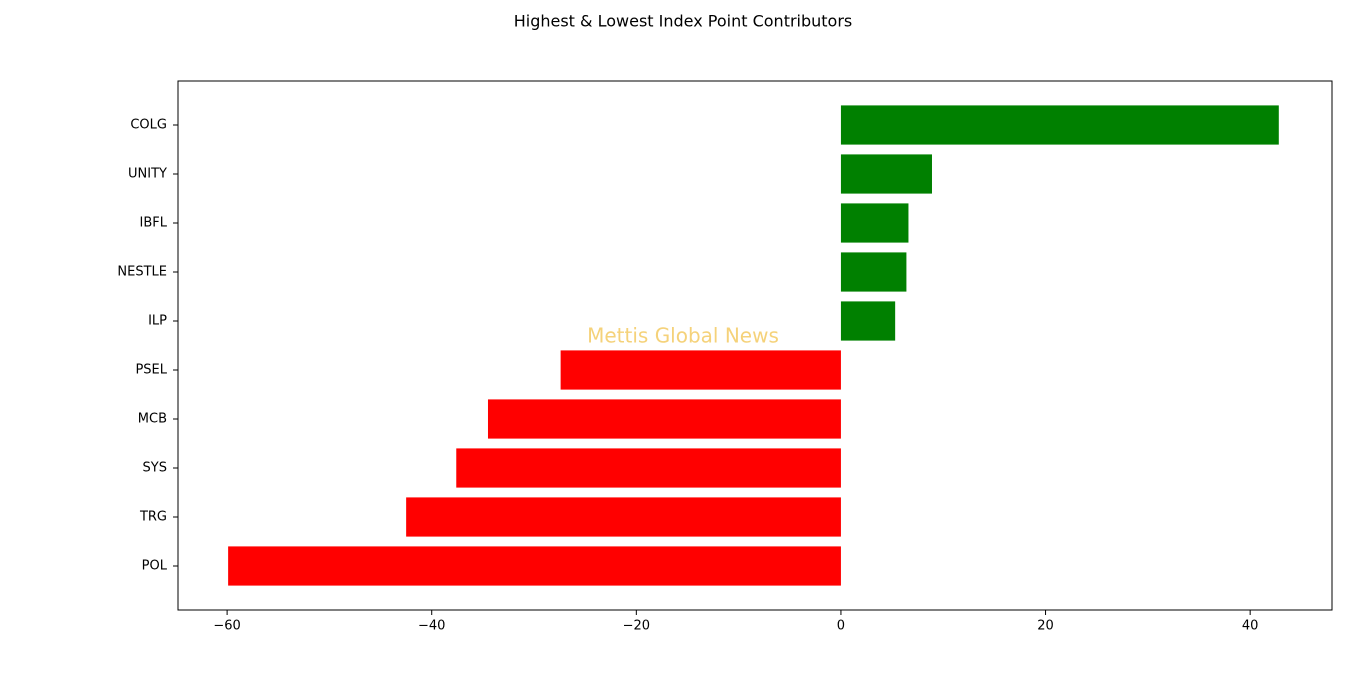 The height and width of the screenshot is (675, 1366). I want to click on y-tick-label: PSEL, so click(151, 370).